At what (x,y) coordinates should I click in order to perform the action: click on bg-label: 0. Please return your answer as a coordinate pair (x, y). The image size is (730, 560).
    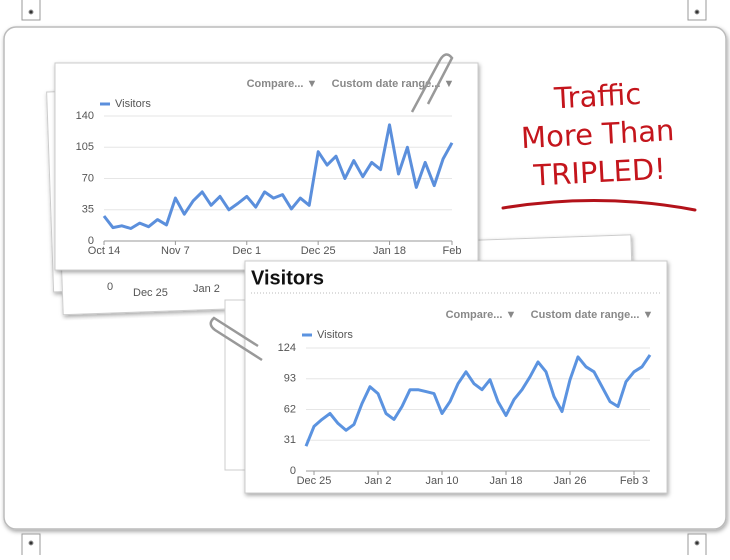
    Looking at the image, I should click on (110, 287).